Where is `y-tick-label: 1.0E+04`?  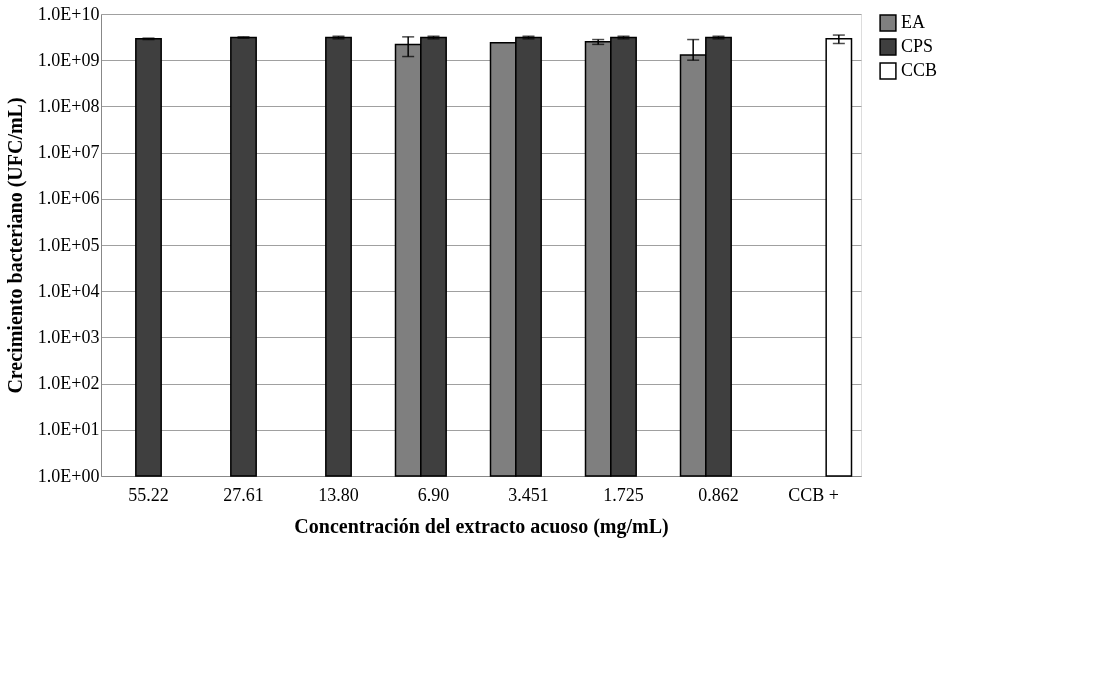 y-tick-label: 1.0E+04 is located at coordinates (68, 290).